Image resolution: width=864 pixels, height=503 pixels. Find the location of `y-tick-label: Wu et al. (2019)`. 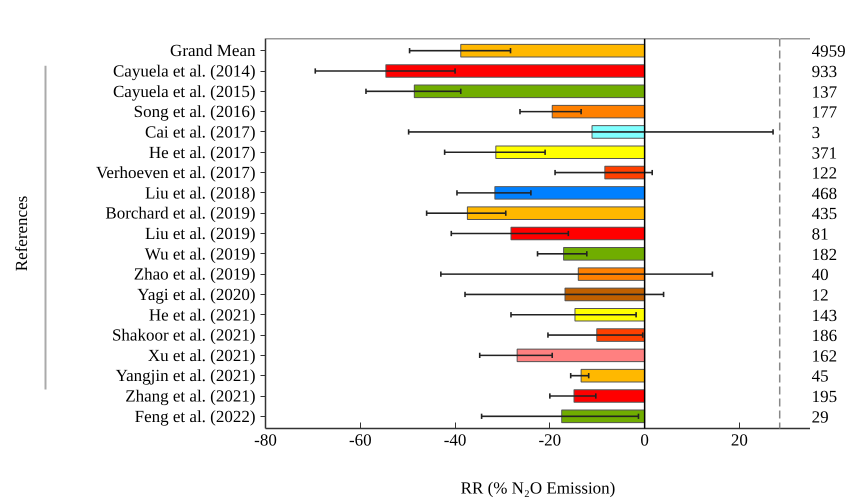

y-tick-label: Wu et al. (2019) is located at coordinates (200, 254).